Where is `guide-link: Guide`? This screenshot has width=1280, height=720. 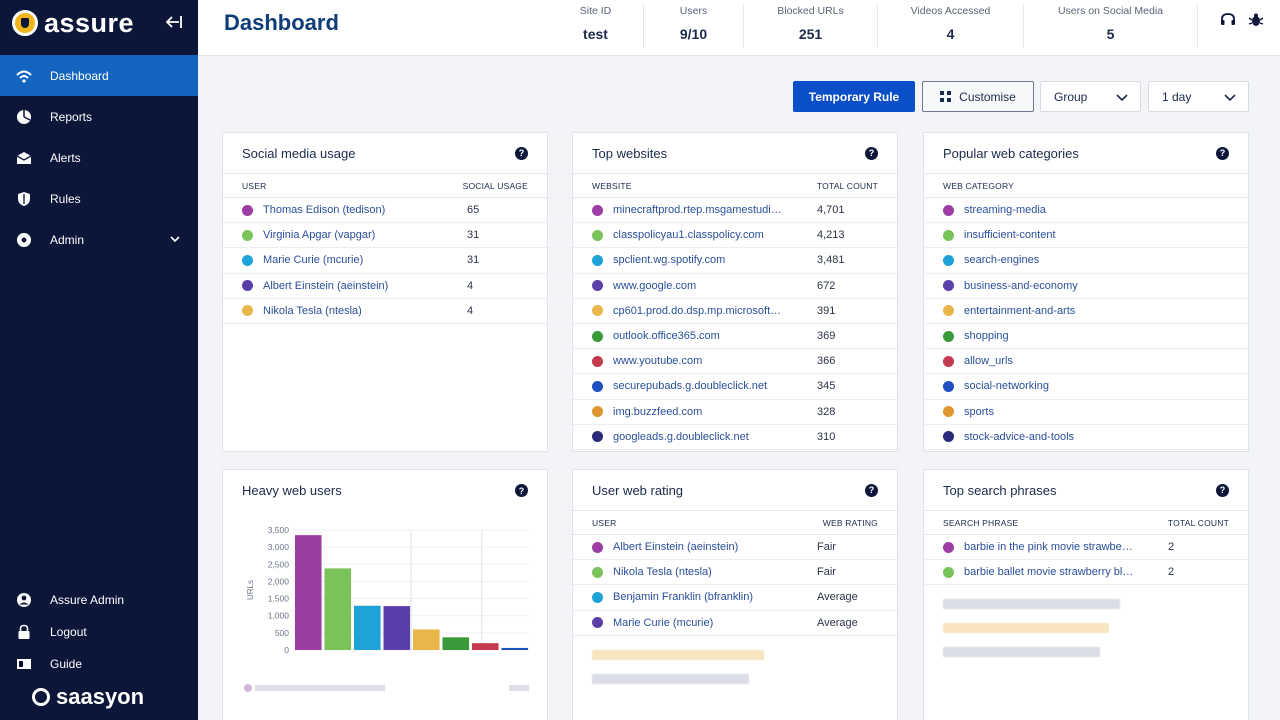
guide-link: Guide is located at coordinates (99, 664).